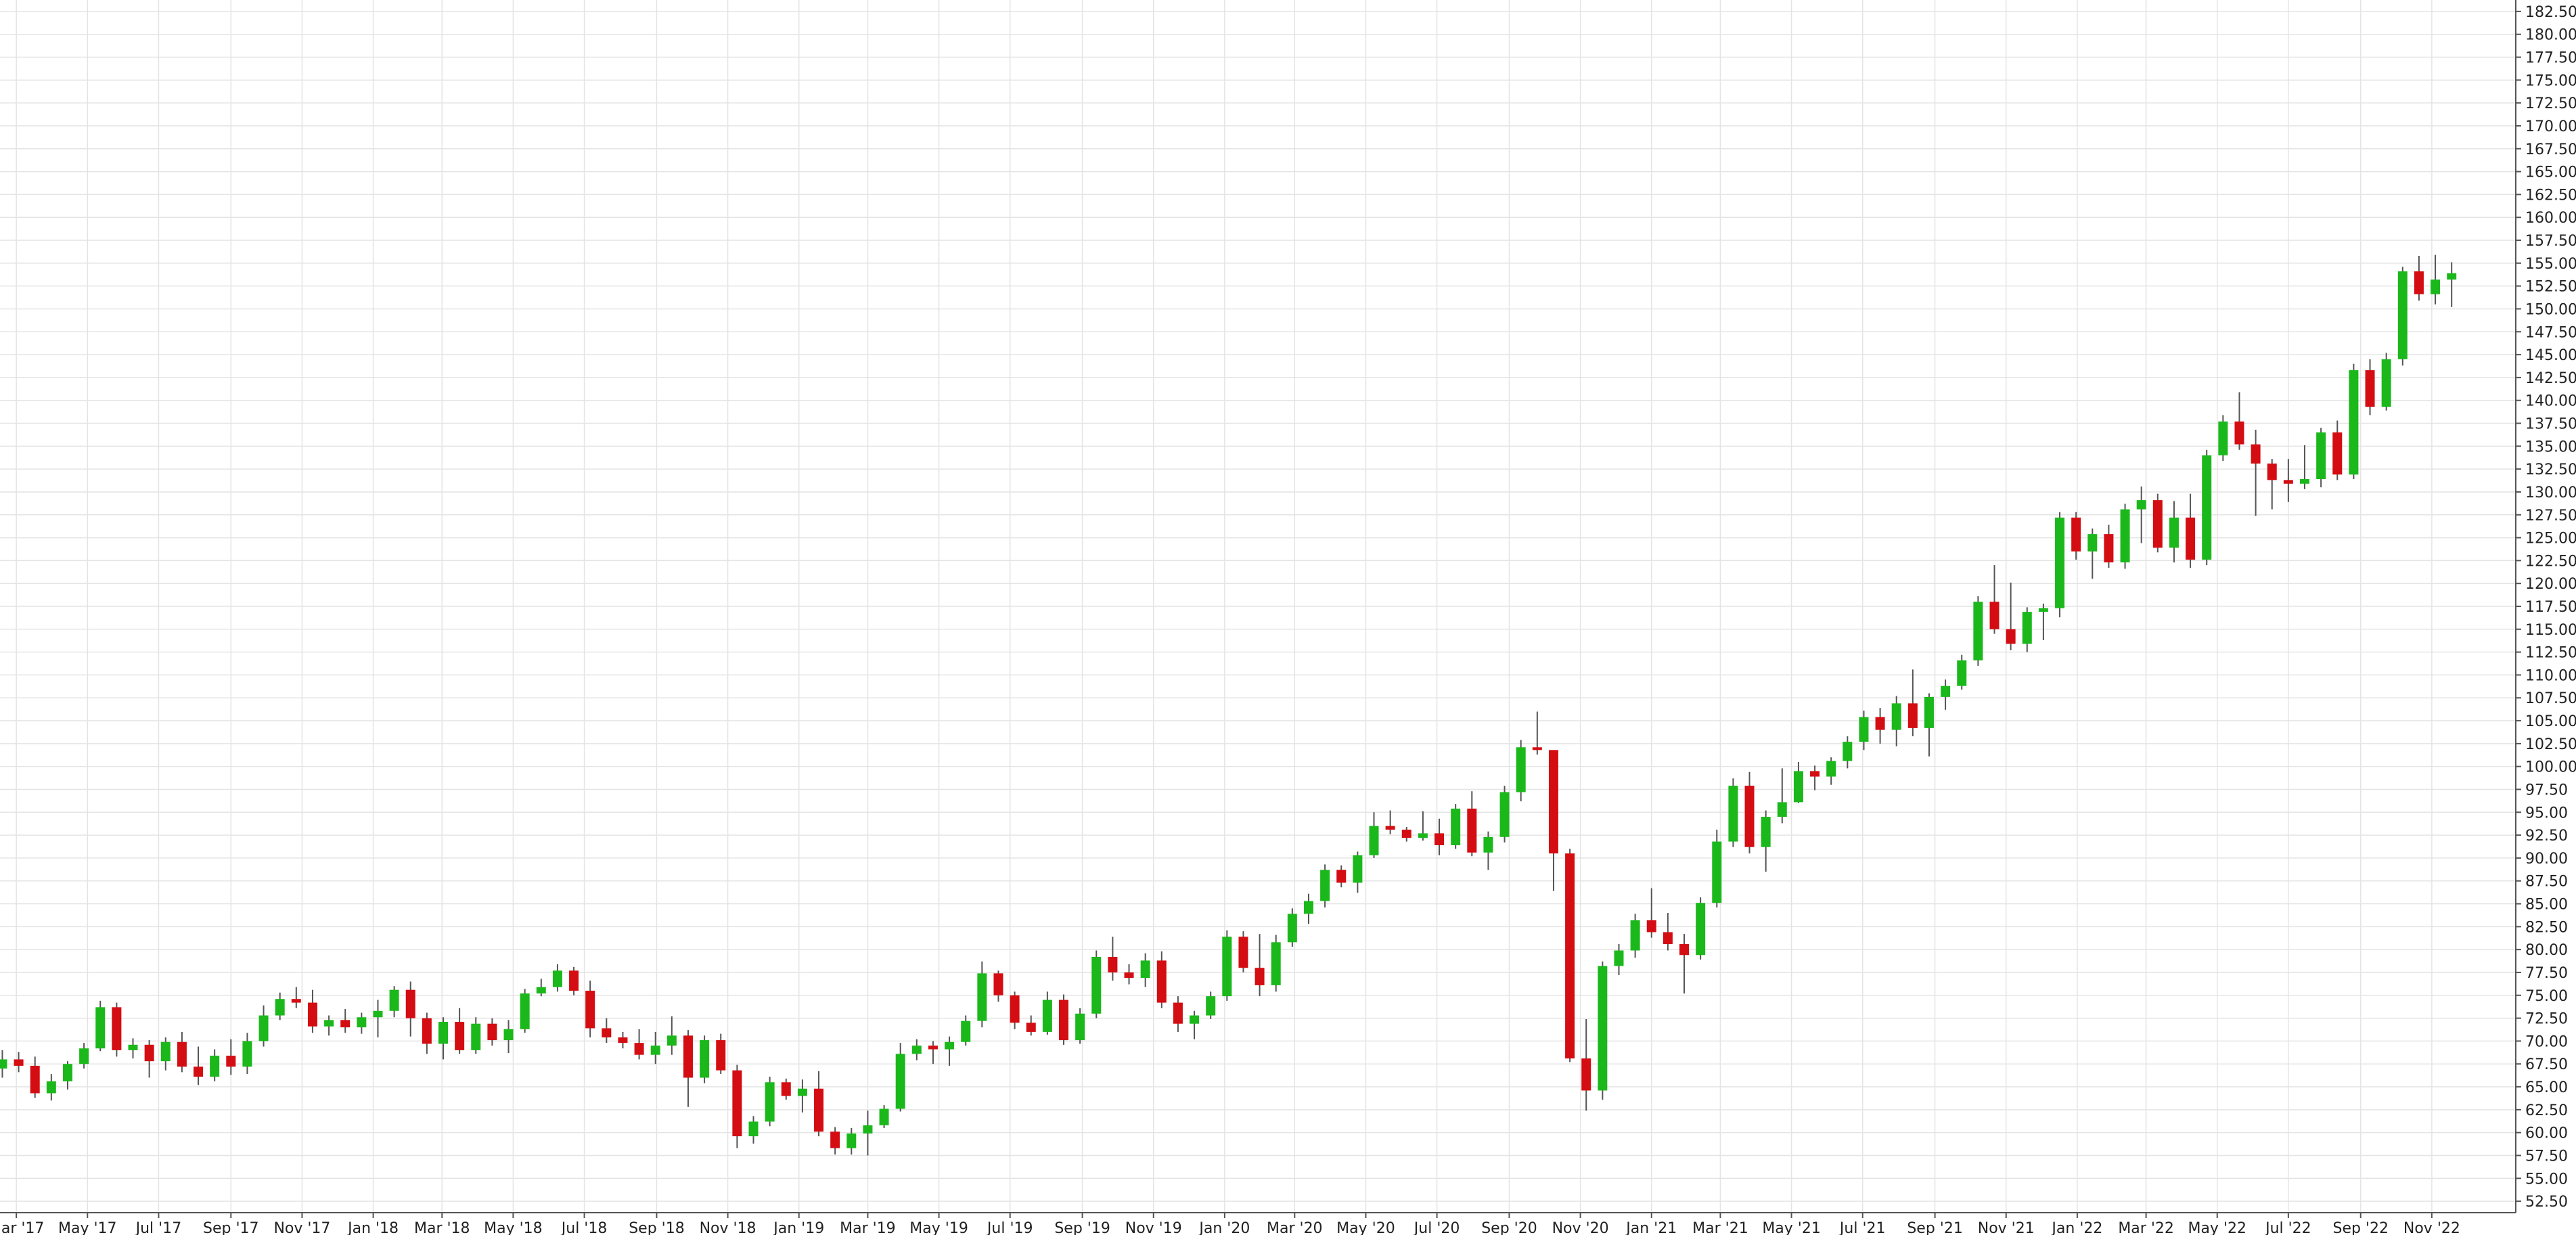 This screenshot has height=1235, width=2576. Describe the element at coordinates (2431, 1227) in the screenshot. I see `x-tick-label: Nov '22` at that location.